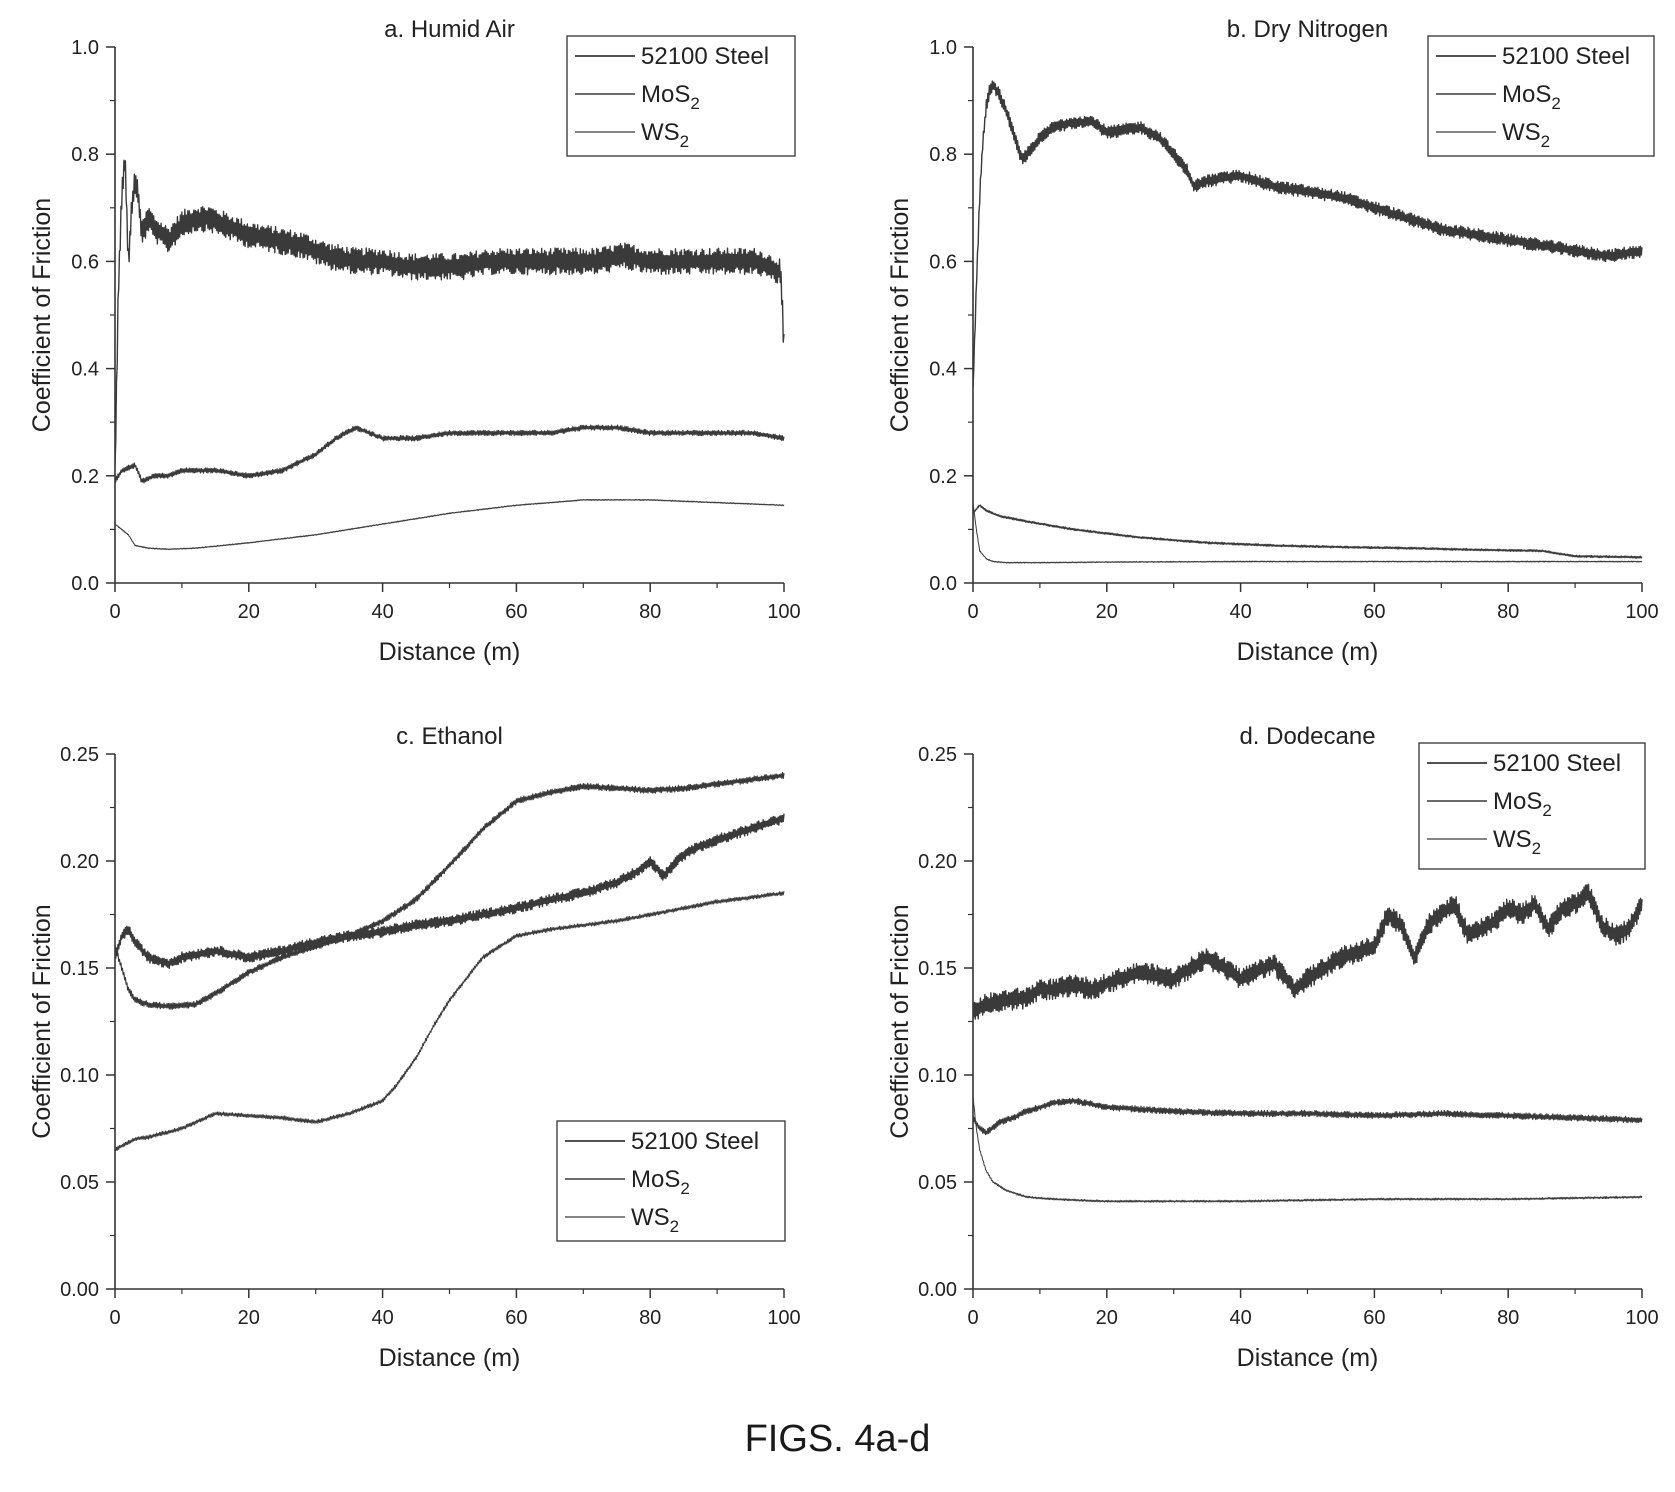  Describe the element at coordinates (837, 1439) in the screenshot. I see `figure-caption: FIGS. 4a-d` at that location.